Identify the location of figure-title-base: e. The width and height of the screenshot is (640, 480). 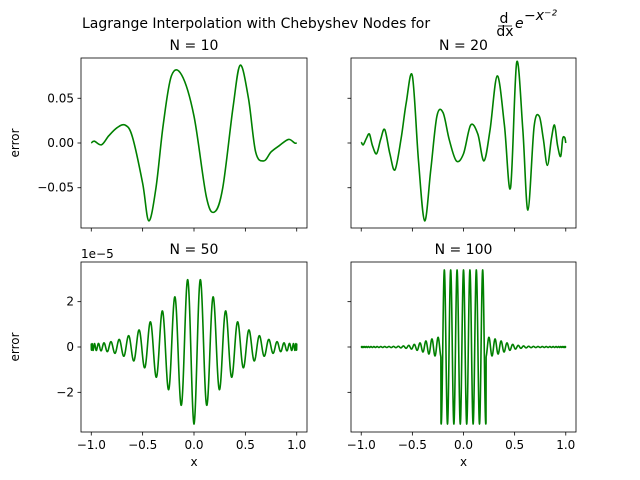
(519, 24).